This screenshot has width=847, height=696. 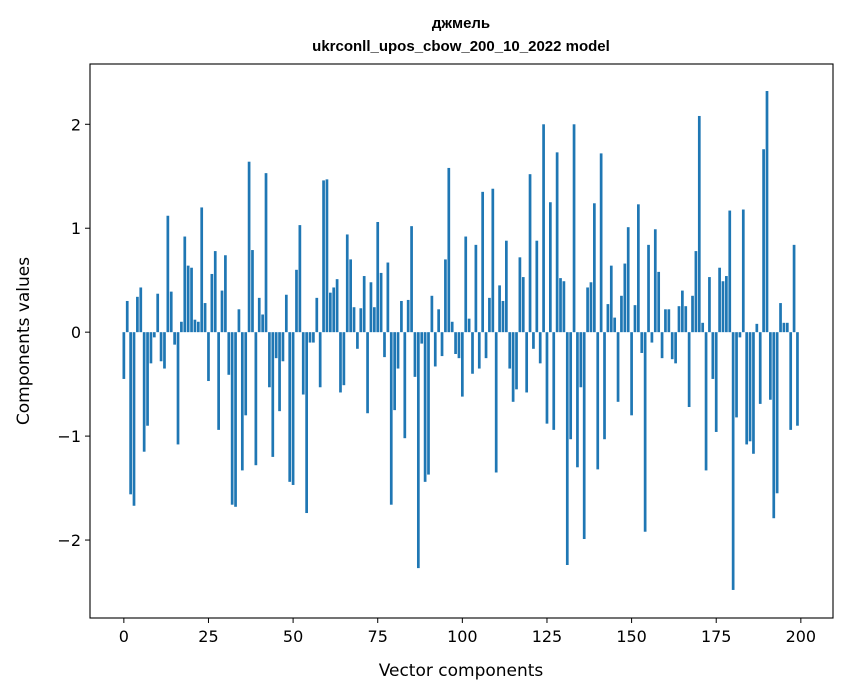 I want to click on y-tick-label--1: −1, so click(x=69, y=436).